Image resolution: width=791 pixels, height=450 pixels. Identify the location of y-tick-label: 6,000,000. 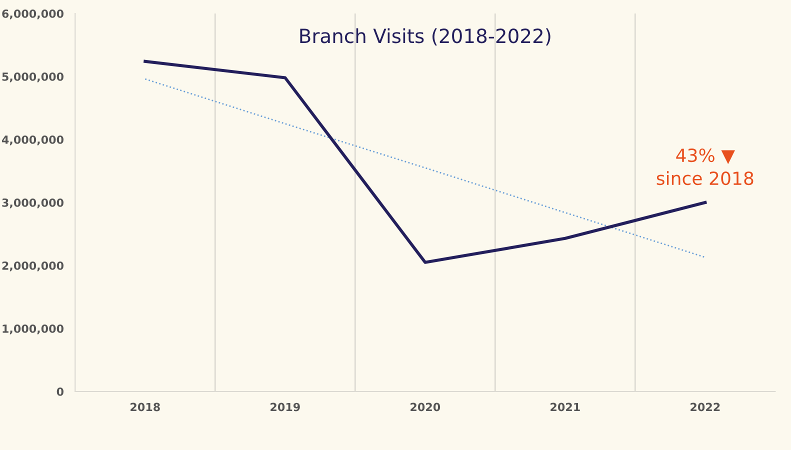
(33, 14).